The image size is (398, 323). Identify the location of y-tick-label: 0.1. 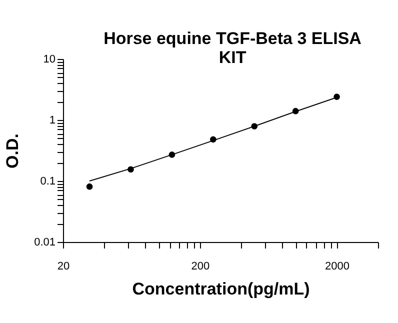
(48, 182).